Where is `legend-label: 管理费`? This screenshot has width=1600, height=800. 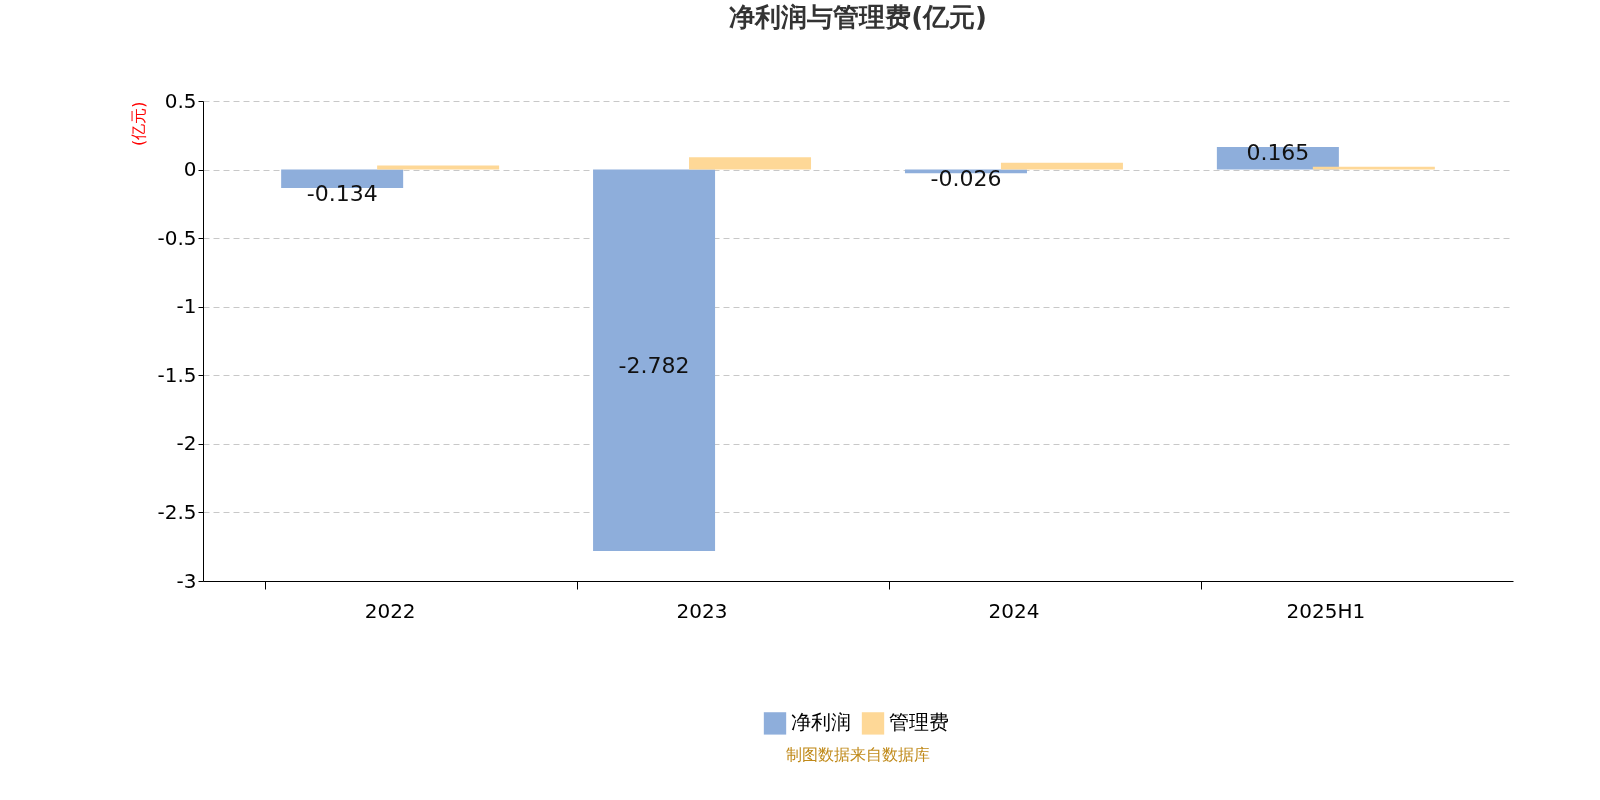
legend-label: 管理费 is located at coordinates (919, 722).